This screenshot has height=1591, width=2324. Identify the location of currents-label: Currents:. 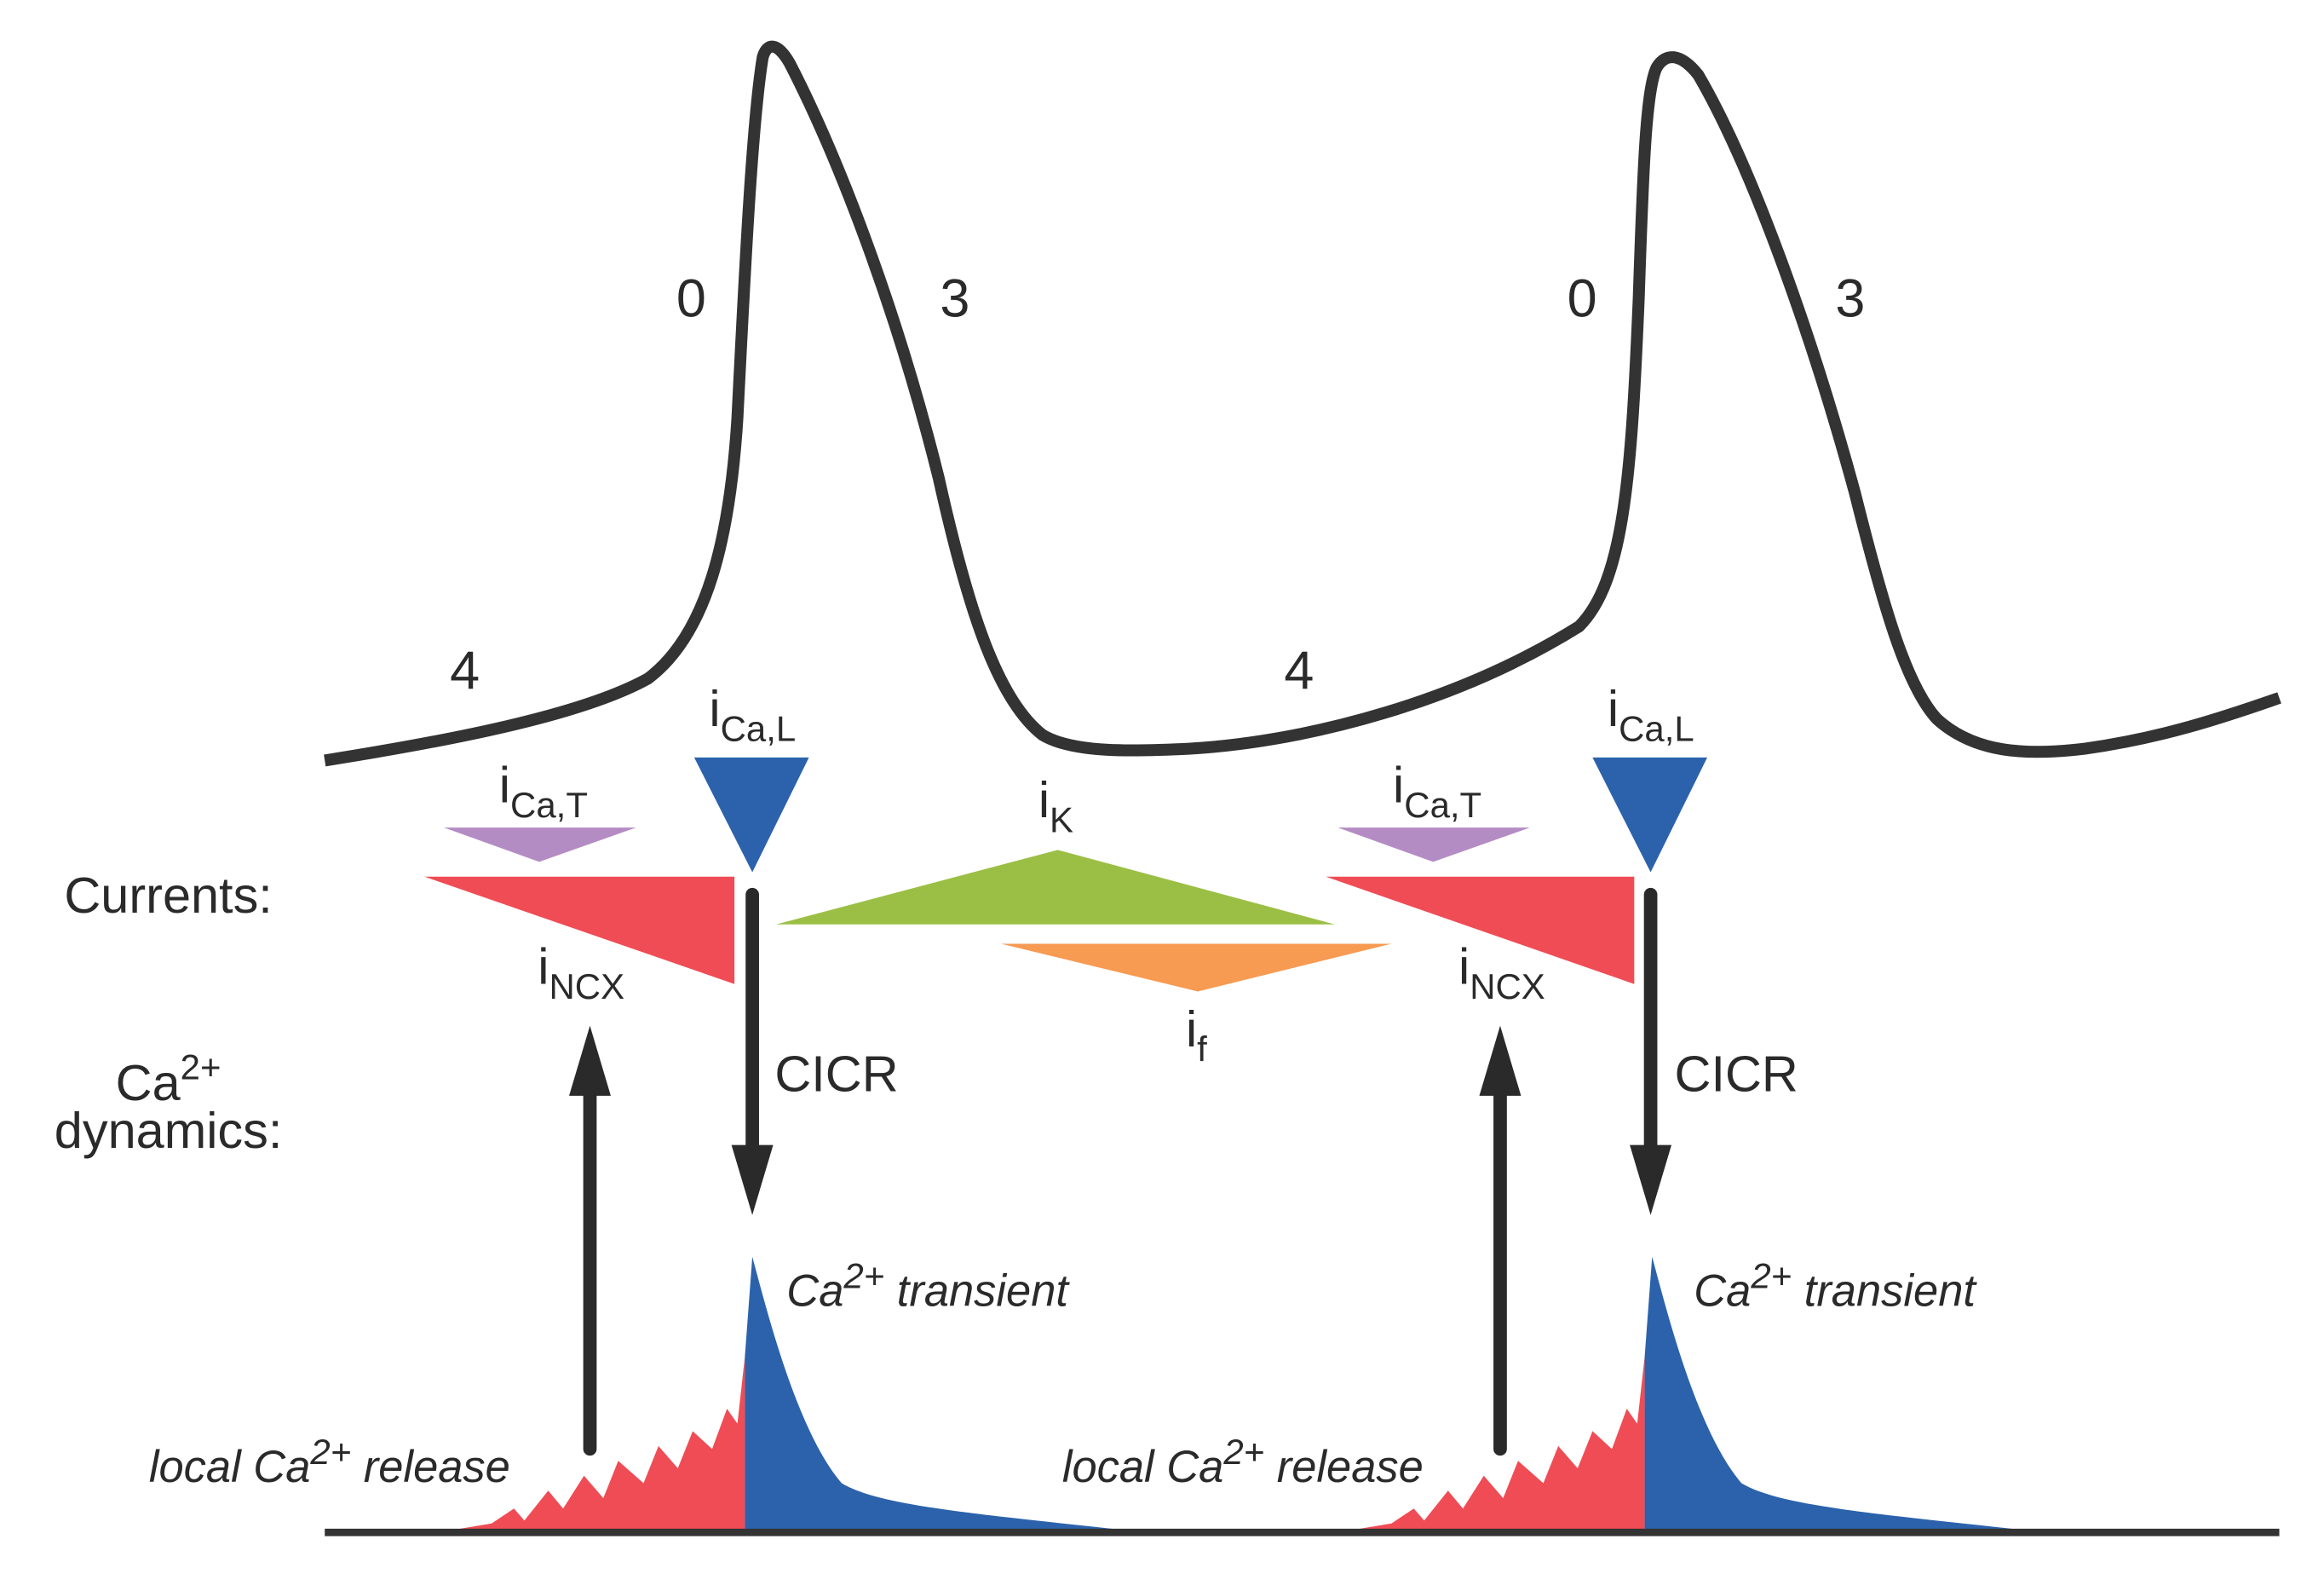
(168, 895).